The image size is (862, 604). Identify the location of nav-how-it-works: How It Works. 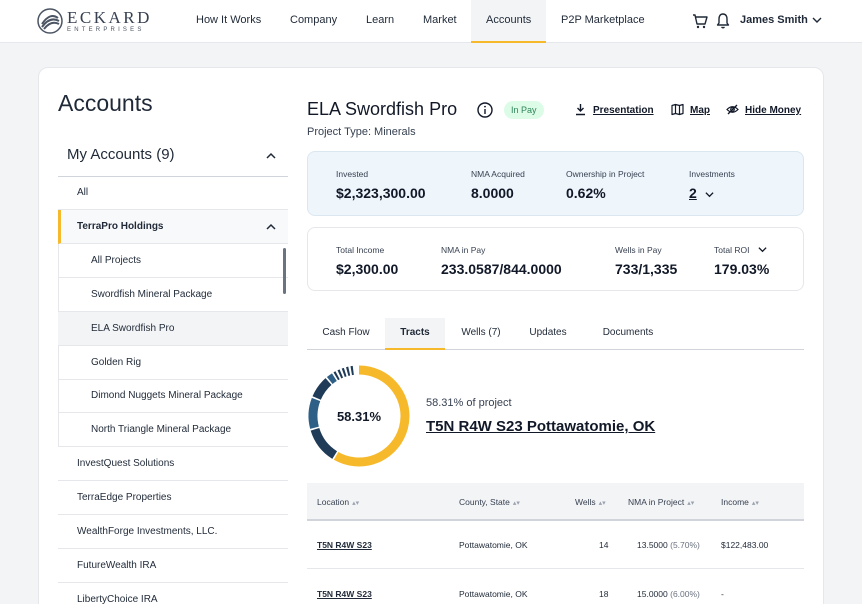
(229, 20).